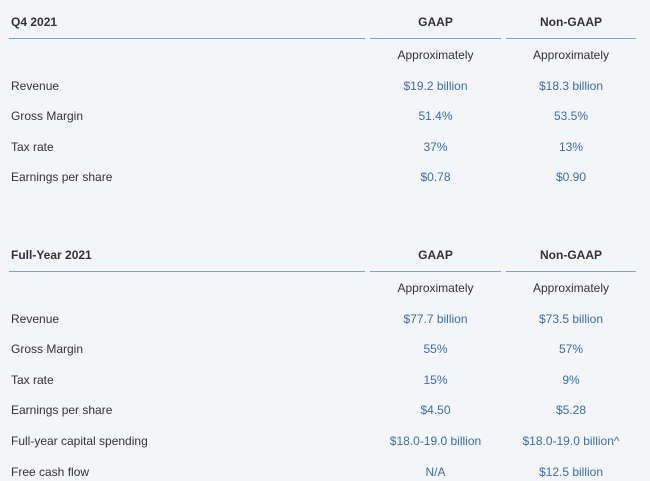 The image size is (650, 481). Describe the element at coordinates (50, 471) in the screenshot. I see `row-label: Free cash flow` at that location.